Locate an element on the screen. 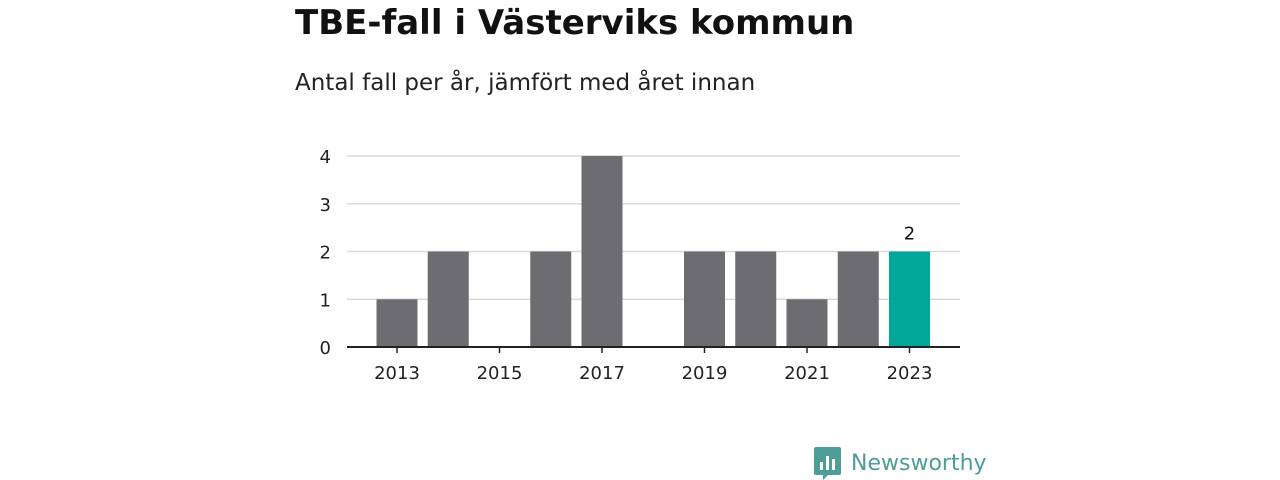 Image resolution: width=1280 pixels, height=480 pixels. brand-logo: Newsworthy is located at coordinates (900, 463).